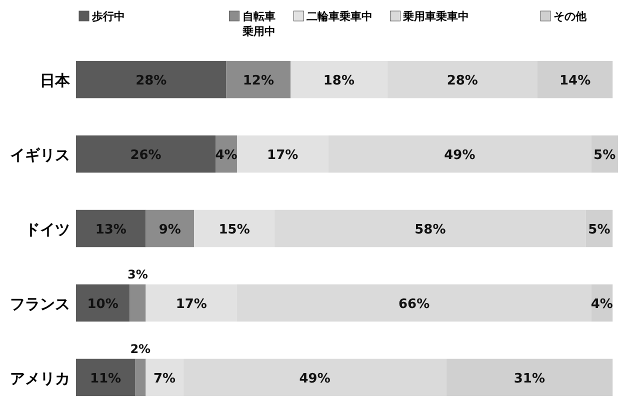  I want to click on data-label: 9%, so click(169, 230).